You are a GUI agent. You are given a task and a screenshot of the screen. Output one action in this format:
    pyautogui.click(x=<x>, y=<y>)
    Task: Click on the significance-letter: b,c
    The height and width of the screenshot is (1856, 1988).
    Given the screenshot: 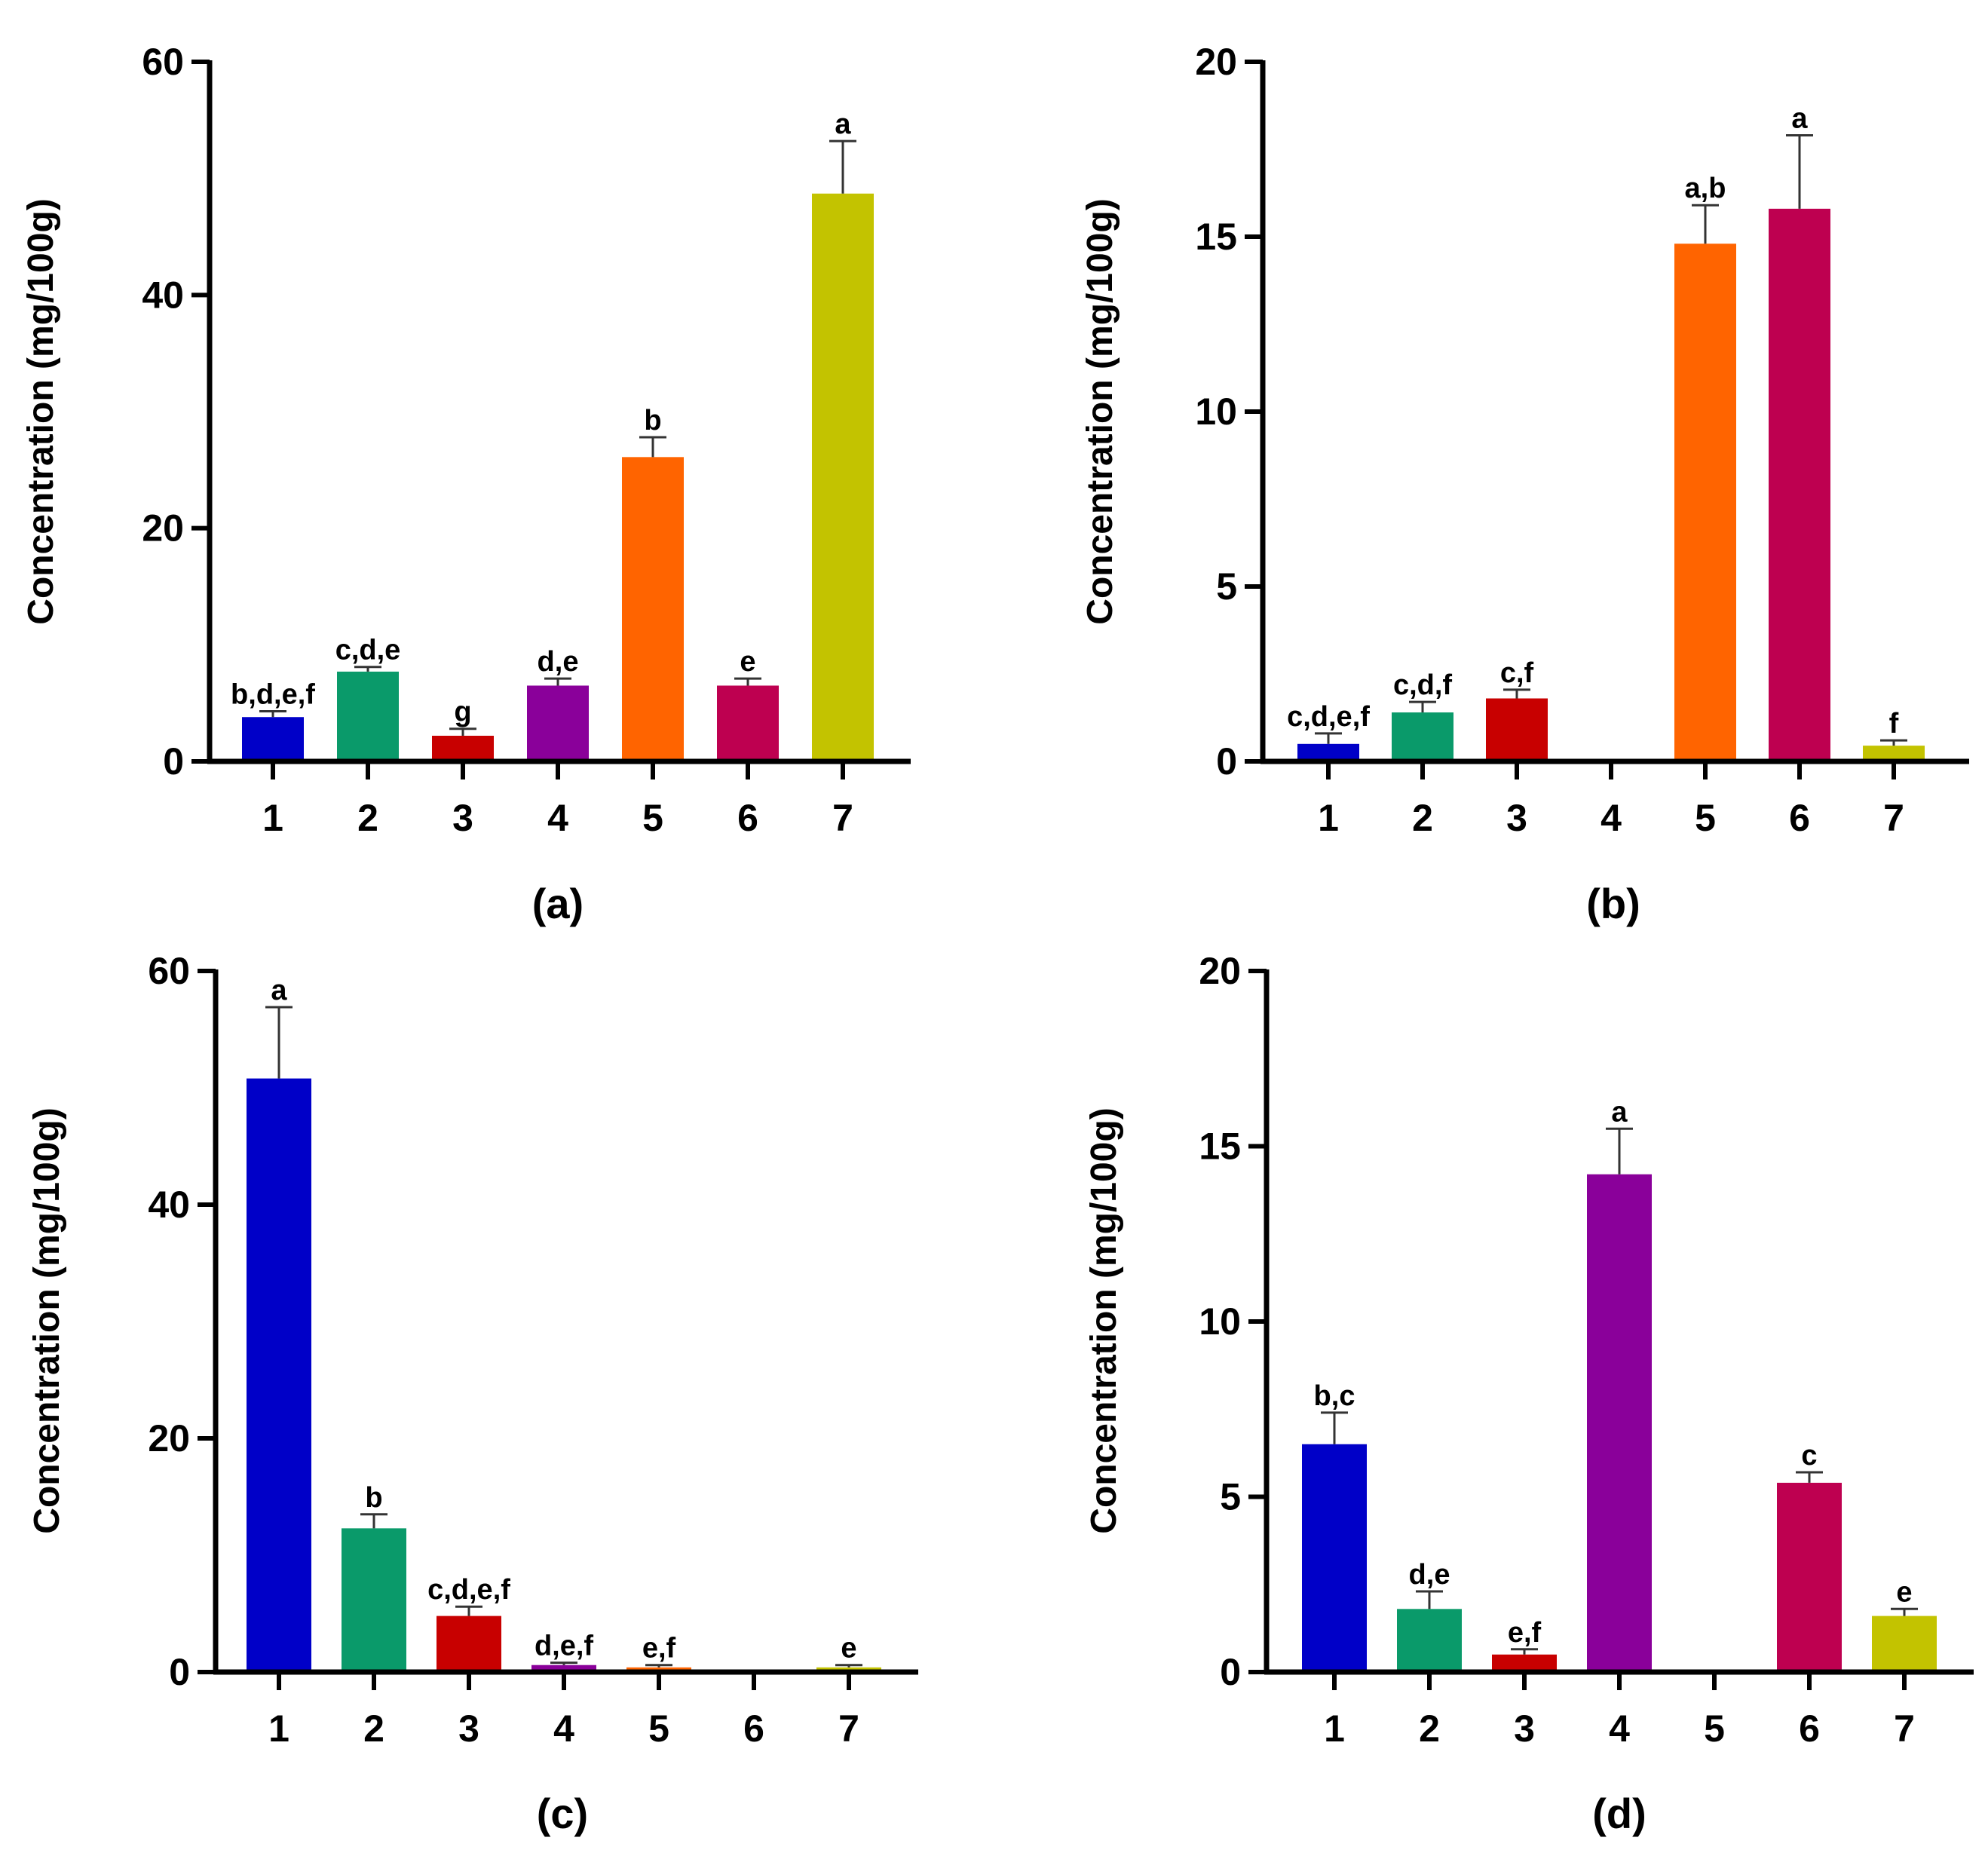 What is the action you would take?
    pyautogui.click(x=1334, y=1396)
    